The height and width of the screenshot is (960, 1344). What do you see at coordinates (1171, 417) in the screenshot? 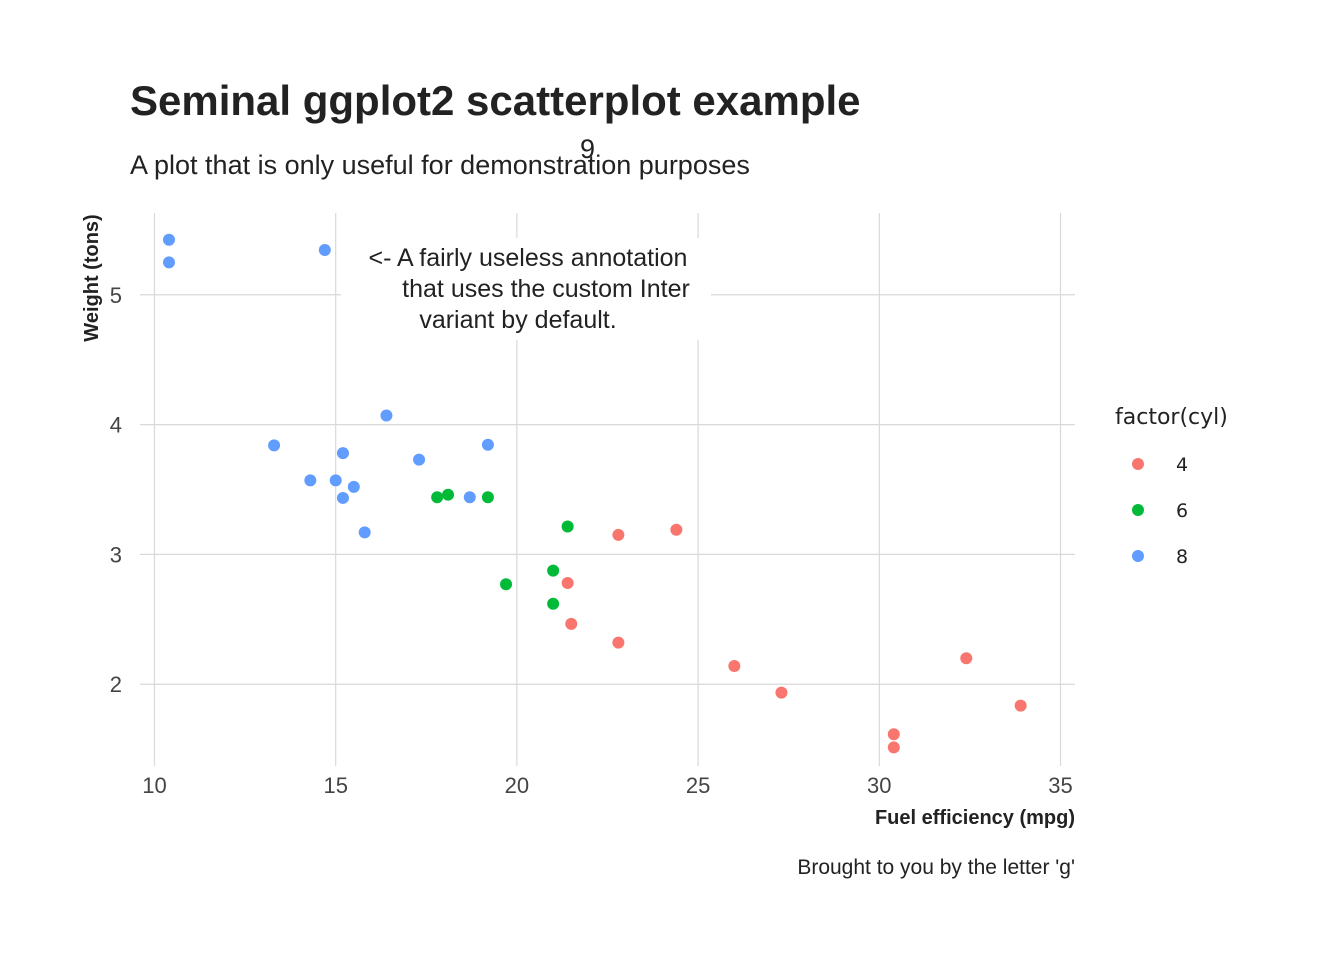
I see `legend-title: factor(cyl)` at bounding box center [1171, 417].